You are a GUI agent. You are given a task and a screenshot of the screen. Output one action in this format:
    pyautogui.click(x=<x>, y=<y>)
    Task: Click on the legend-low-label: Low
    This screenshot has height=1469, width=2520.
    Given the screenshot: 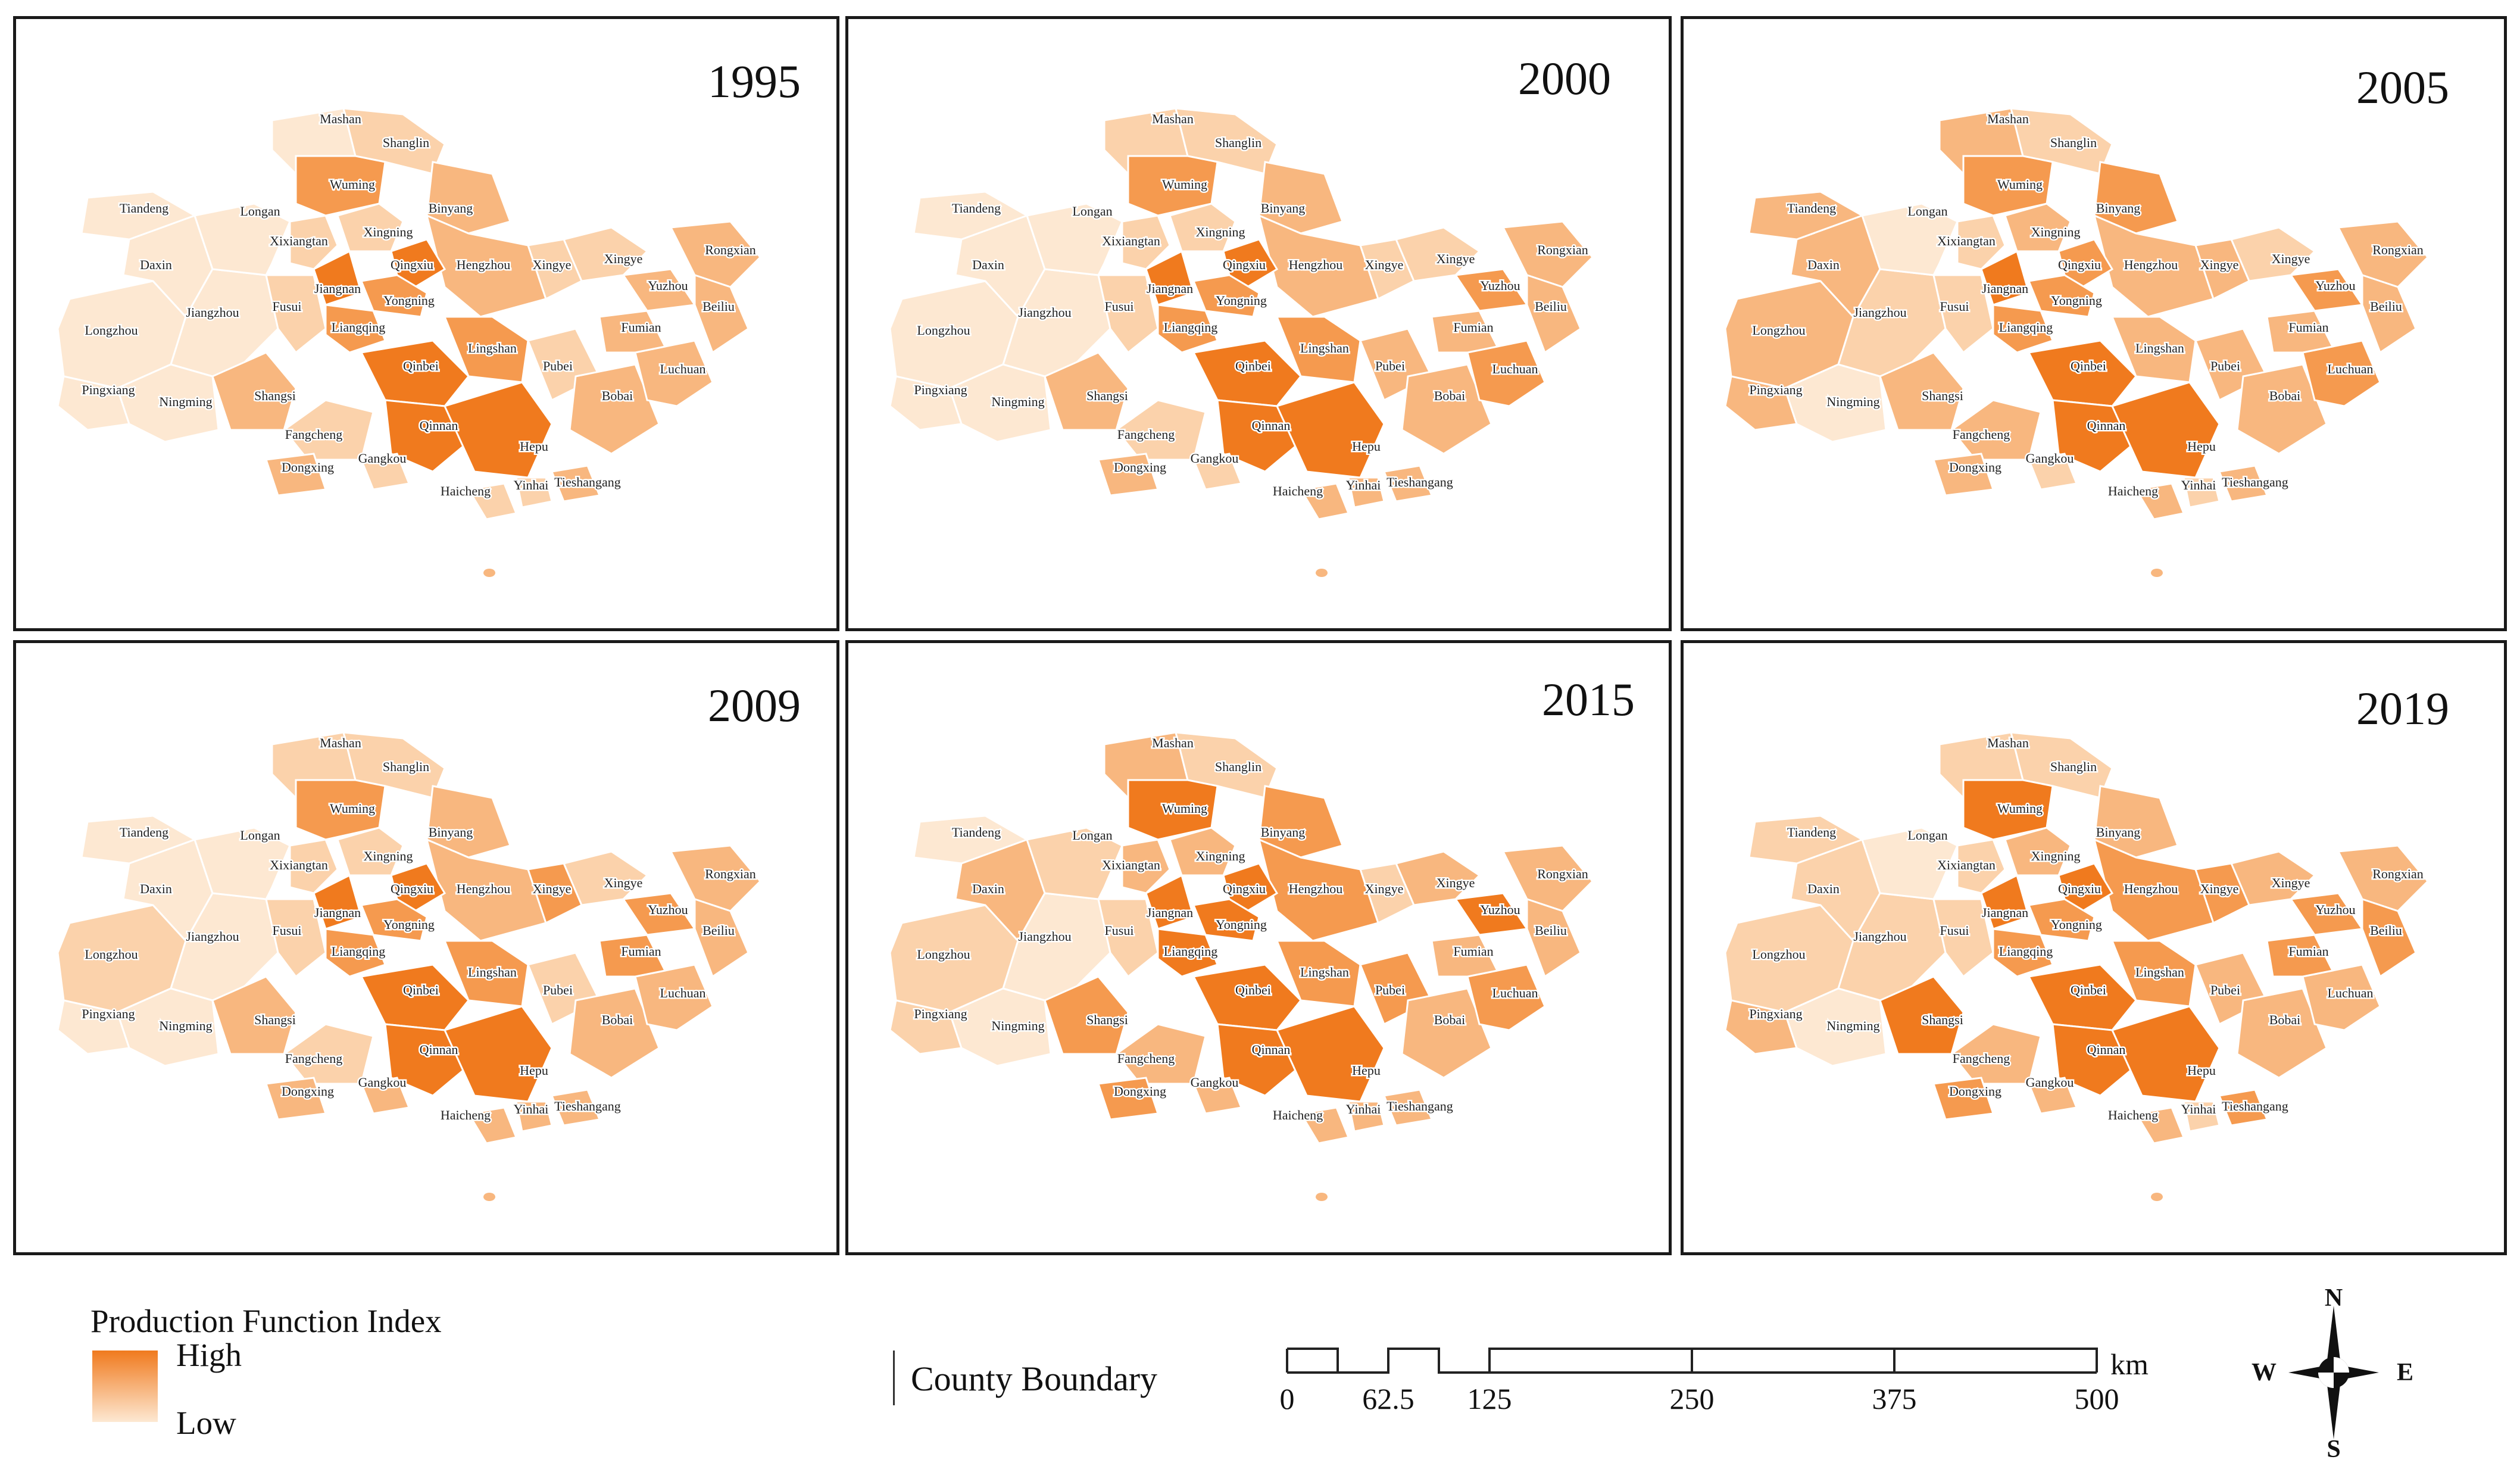 What is the action you would take?
    pyautogui.click(x=206, y=1423)
    